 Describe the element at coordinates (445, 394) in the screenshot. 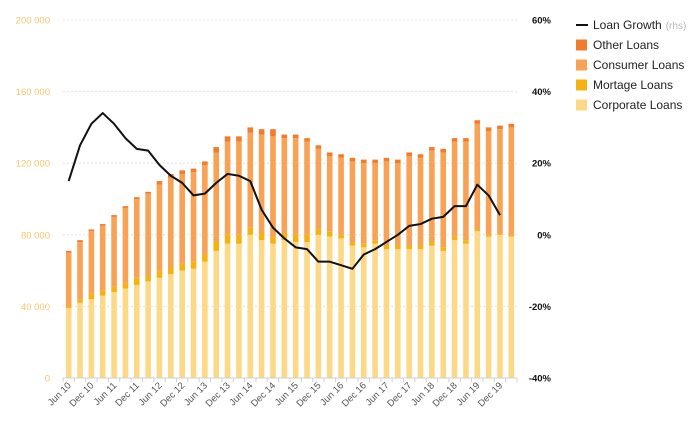

I see `x-axis-tick-label: Dec 18` at that location.